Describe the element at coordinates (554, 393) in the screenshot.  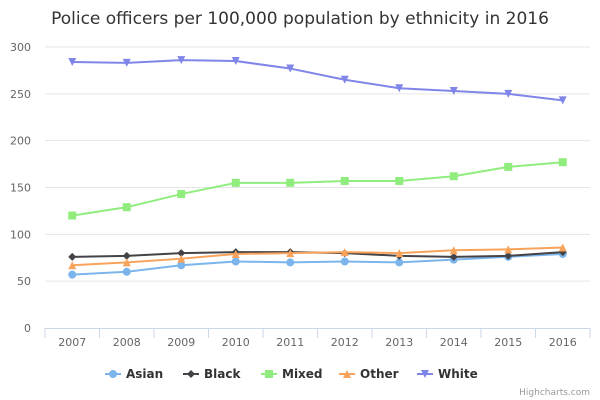
I see `credits-label: Highcharts.com` at that location.